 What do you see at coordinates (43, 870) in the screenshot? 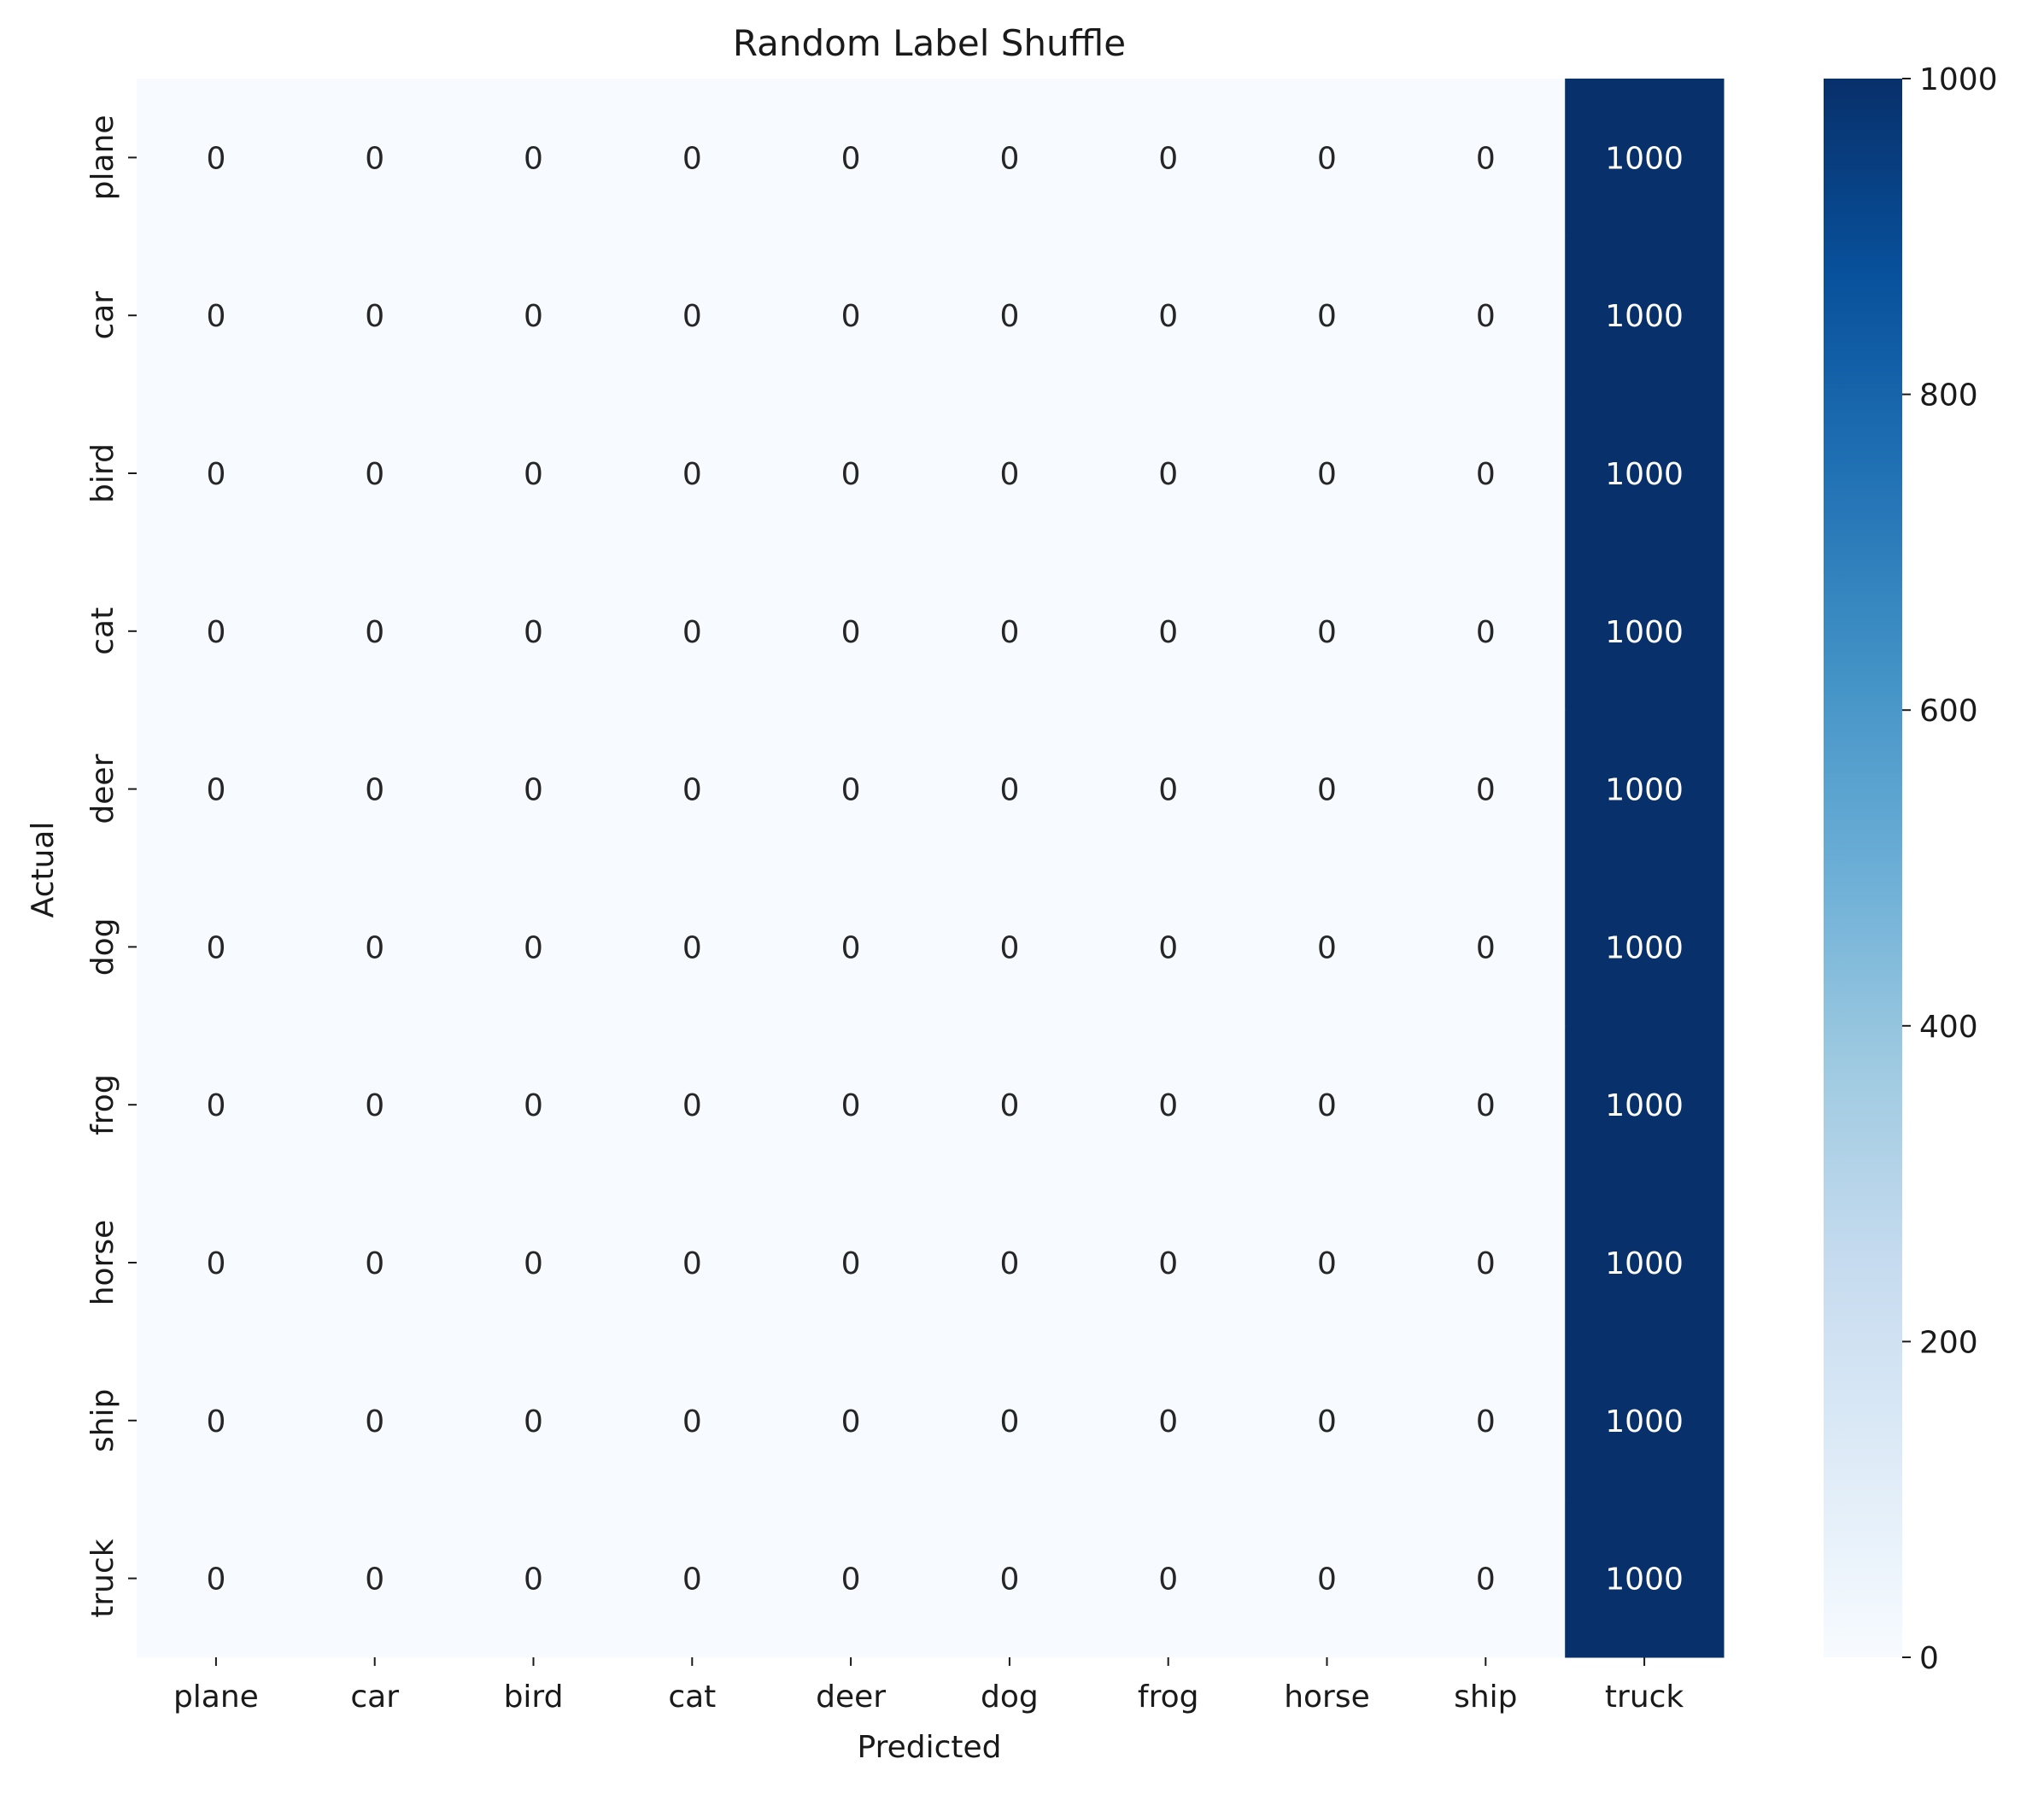
I see `y-axis-title: Actual` at bounding box center [43, 870].